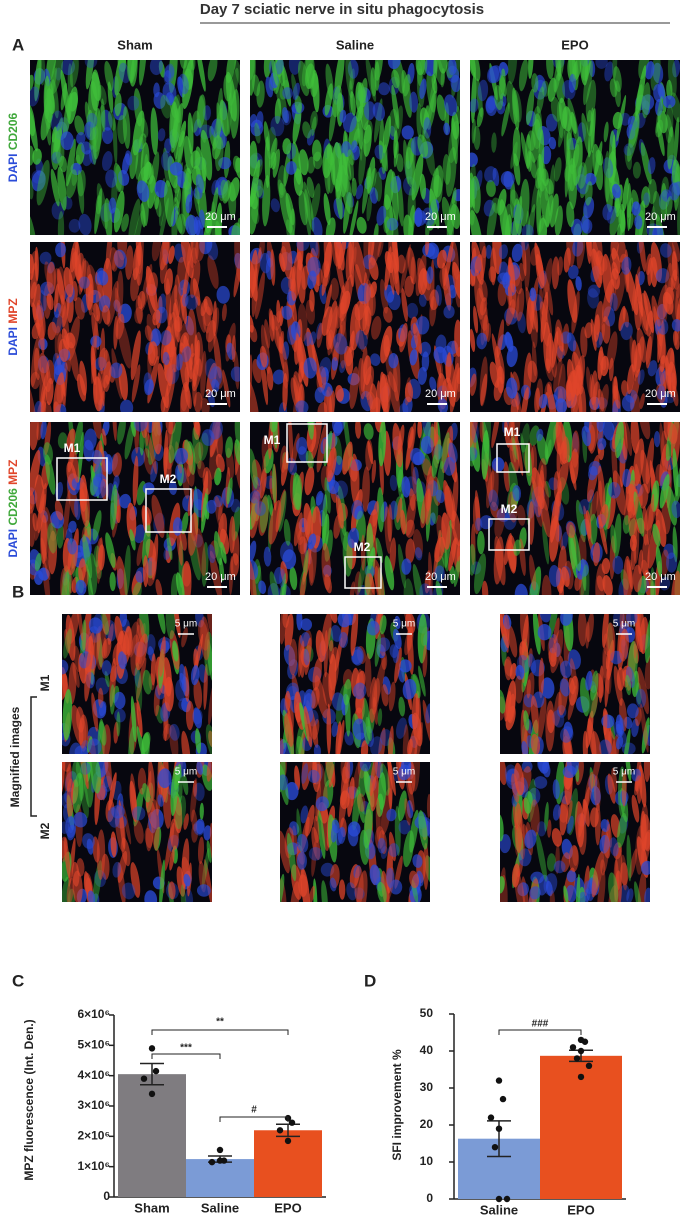 This screenshot has width=685, height=1222. I want to click on x-tick-label: EPO, so click(580, 1209).